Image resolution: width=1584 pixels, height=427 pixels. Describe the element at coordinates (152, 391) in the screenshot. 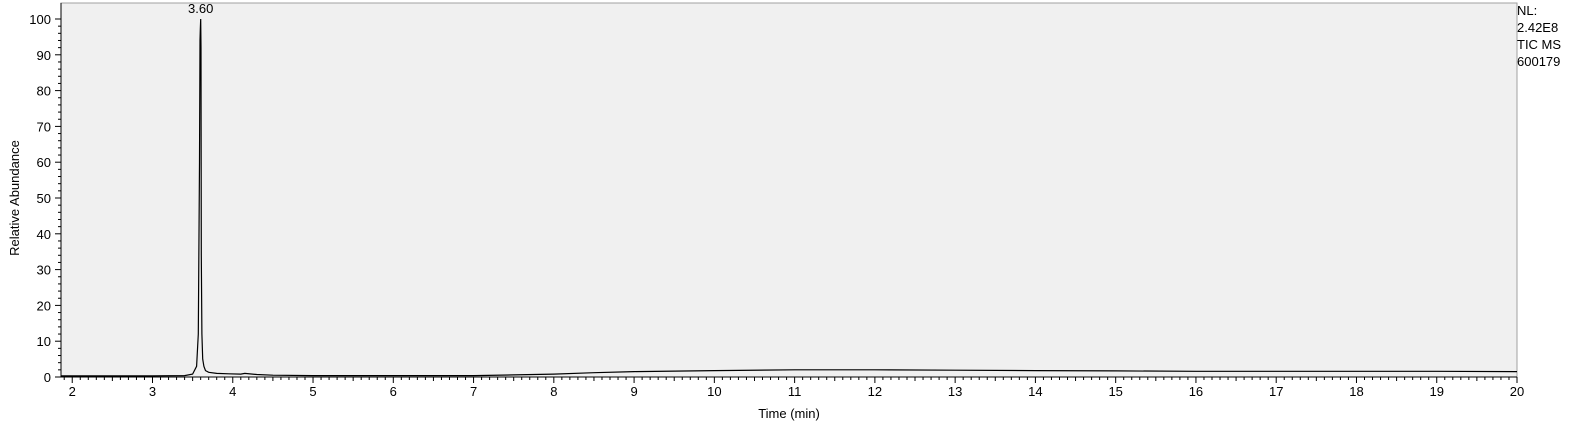

I see `x-tick-label: 3` at that location.